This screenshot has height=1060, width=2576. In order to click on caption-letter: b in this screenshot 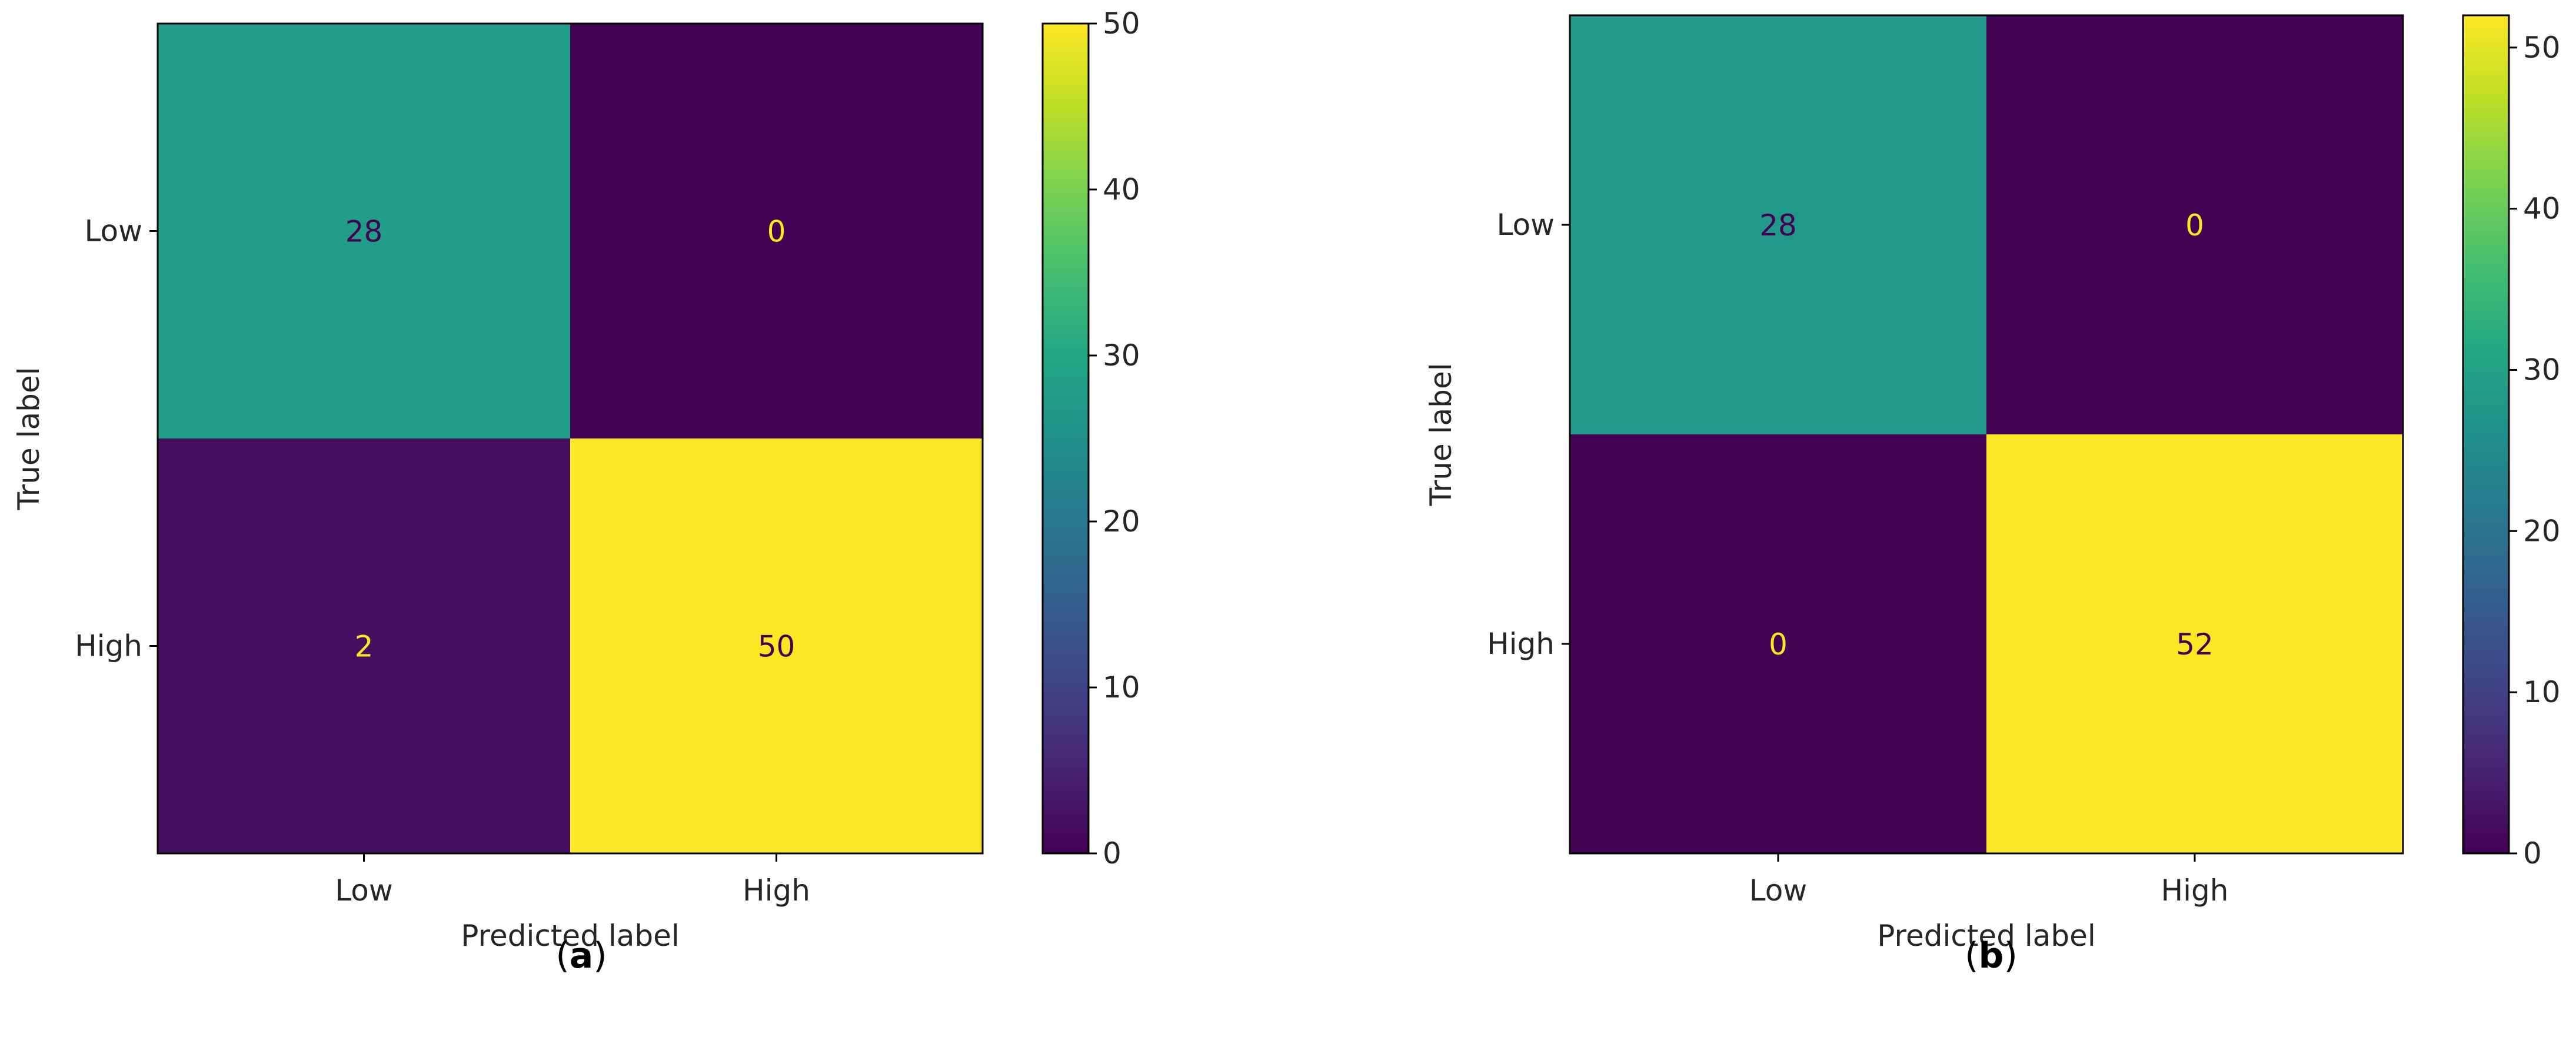, I will do `click(1991, 955)`.